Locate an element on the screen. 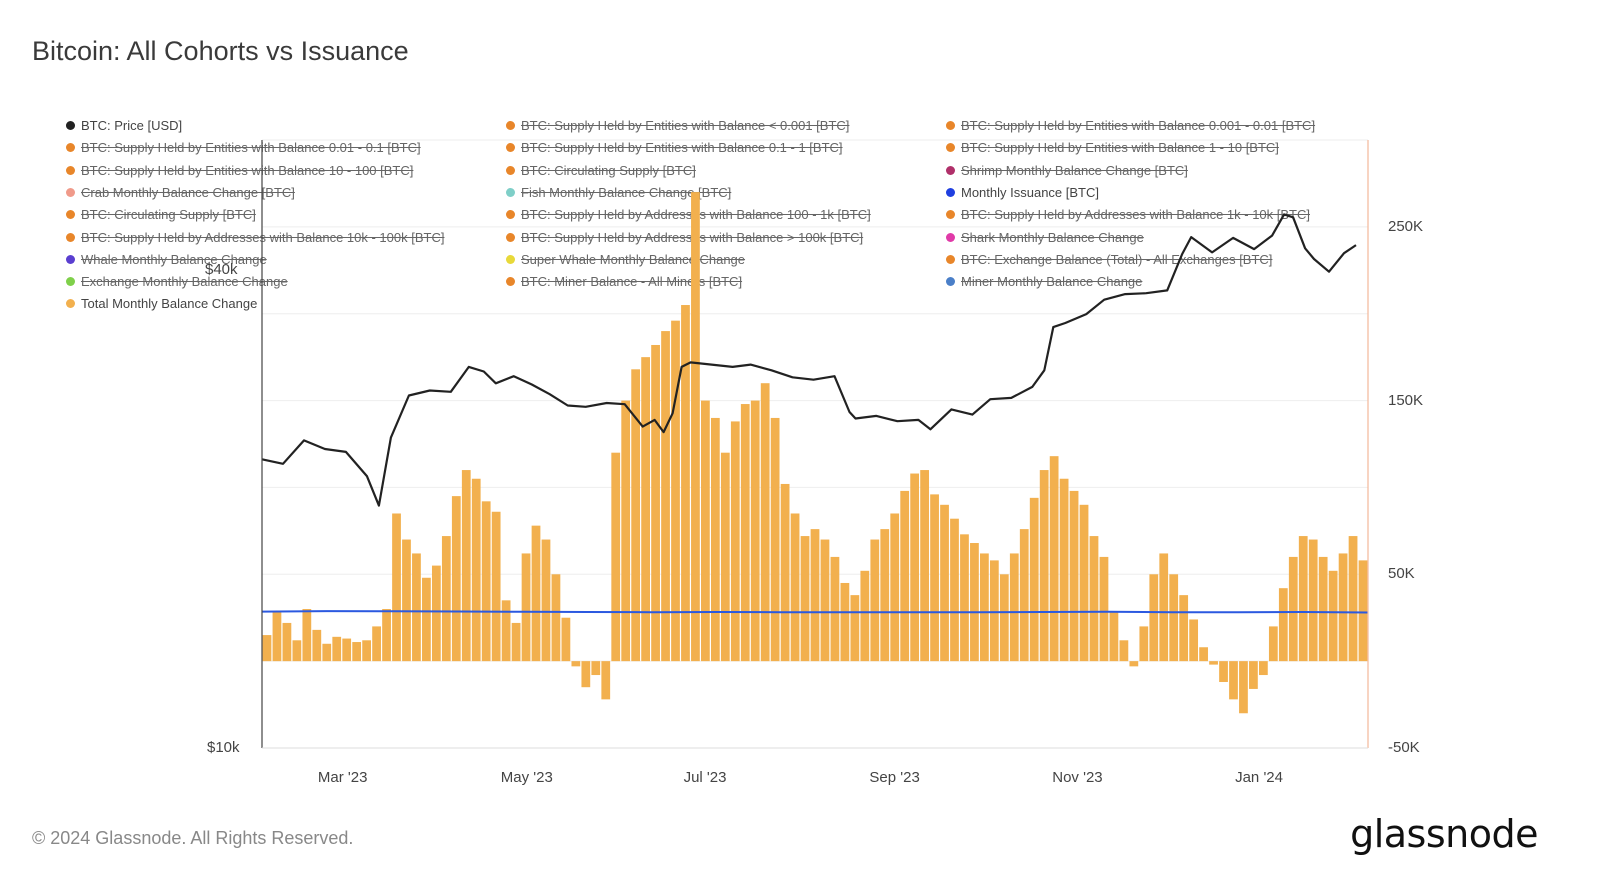 Image resolution: width=1600 pixels, height=895 pixels. legend-item: BTC: Miner Balance - All Miners [BTC] is located at coordinates (624, 282).